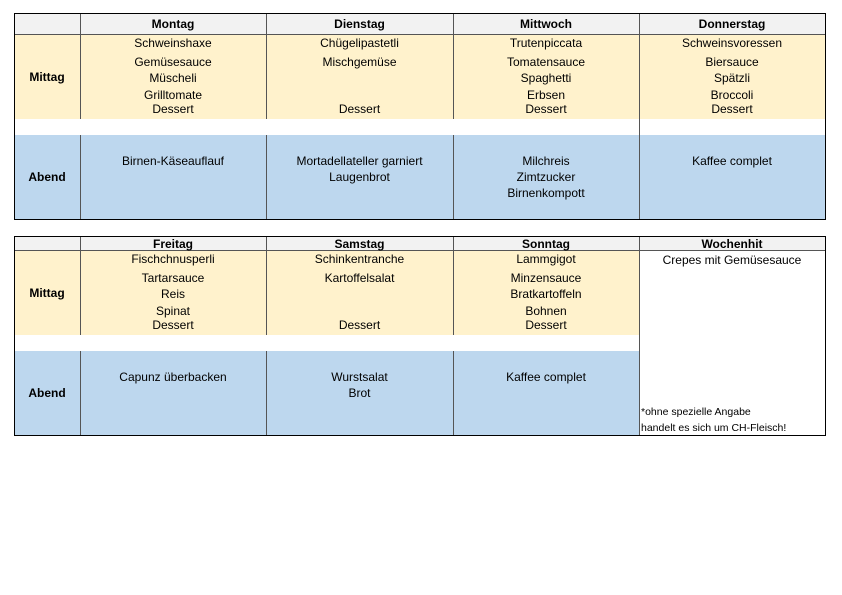 The width and height of the screenshot is (842, 595). What do you see at coordinates (546, 161) in the screenshot?
I see `dish: Milchreis` at bounding box center [546, 161].